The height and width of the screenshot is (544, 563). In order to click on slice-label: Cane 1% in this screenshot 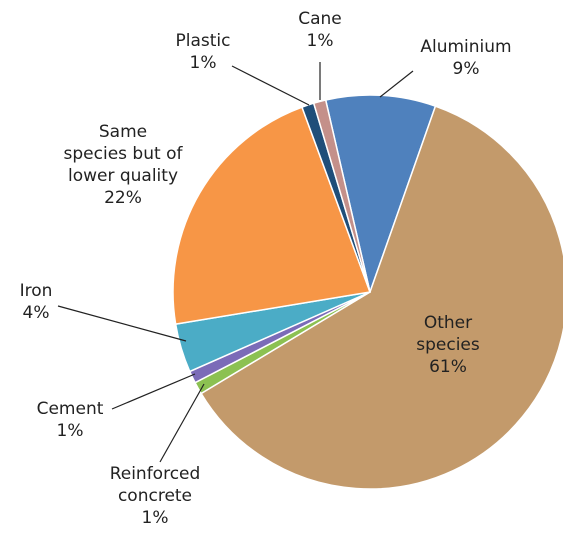, I will do `click(320, 30)`.